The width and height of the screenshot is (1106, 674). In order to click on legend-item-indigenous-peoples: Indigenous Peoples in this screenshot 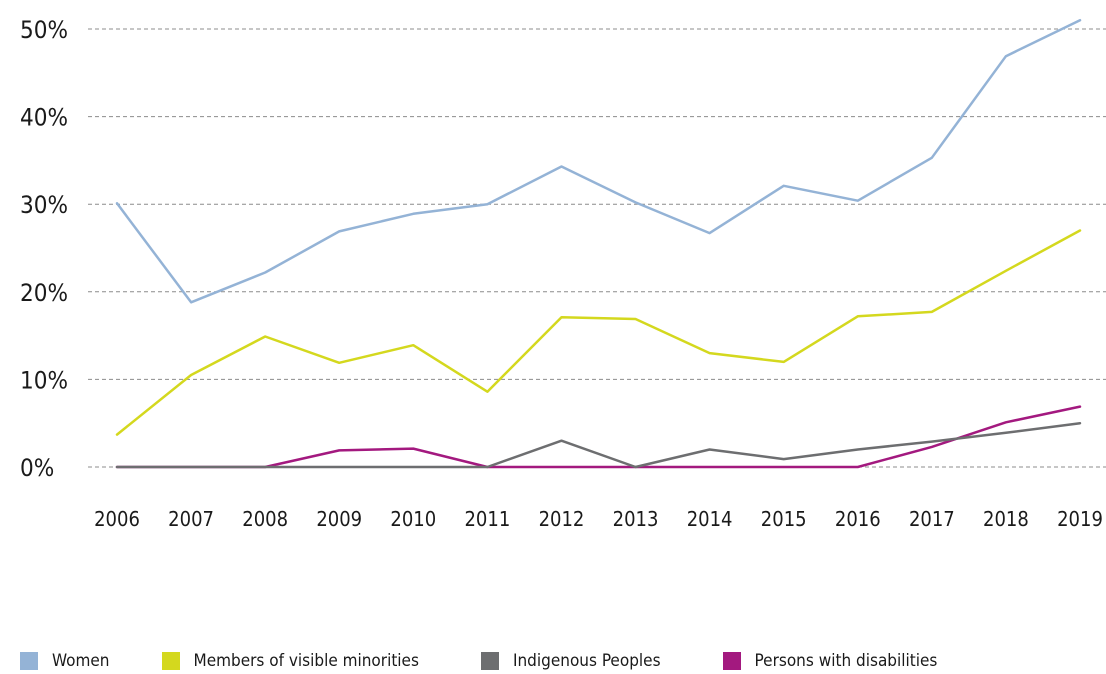, I will do `click(570, 661)`.